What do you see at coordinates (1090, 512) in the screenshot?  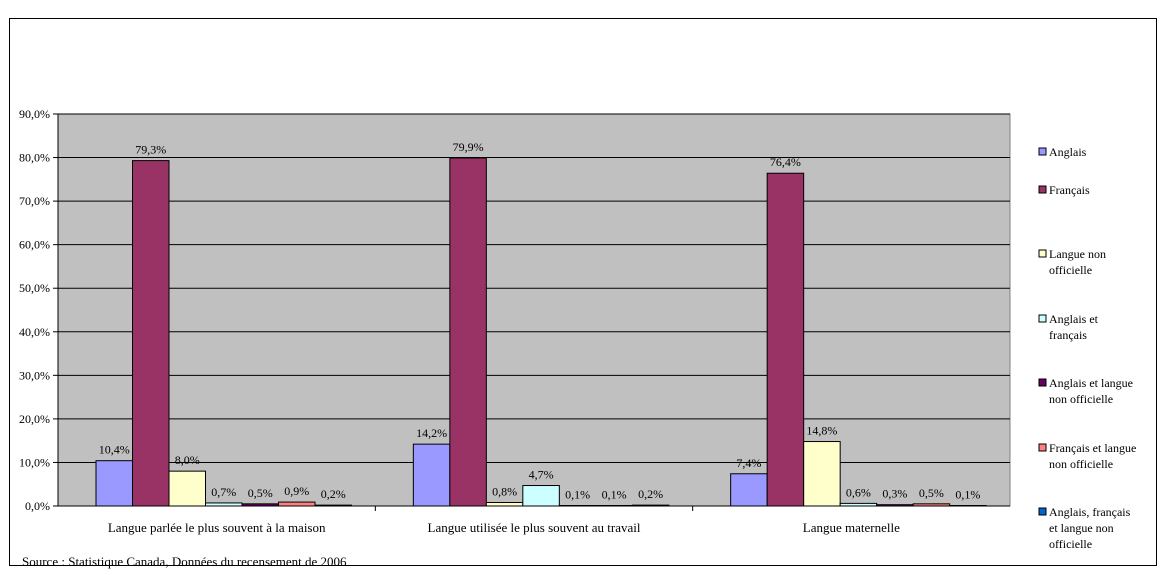 I see `legend-label: Anglais, français` at bounding box center [1090, 512].